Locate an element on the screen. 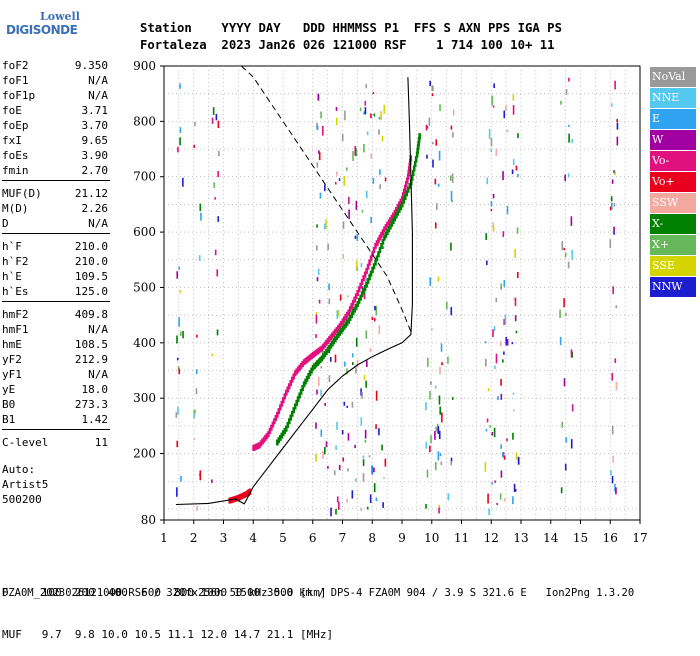 The image size is (700, 656). param-row: yF1 N/A is located at coordinates (55, 374).